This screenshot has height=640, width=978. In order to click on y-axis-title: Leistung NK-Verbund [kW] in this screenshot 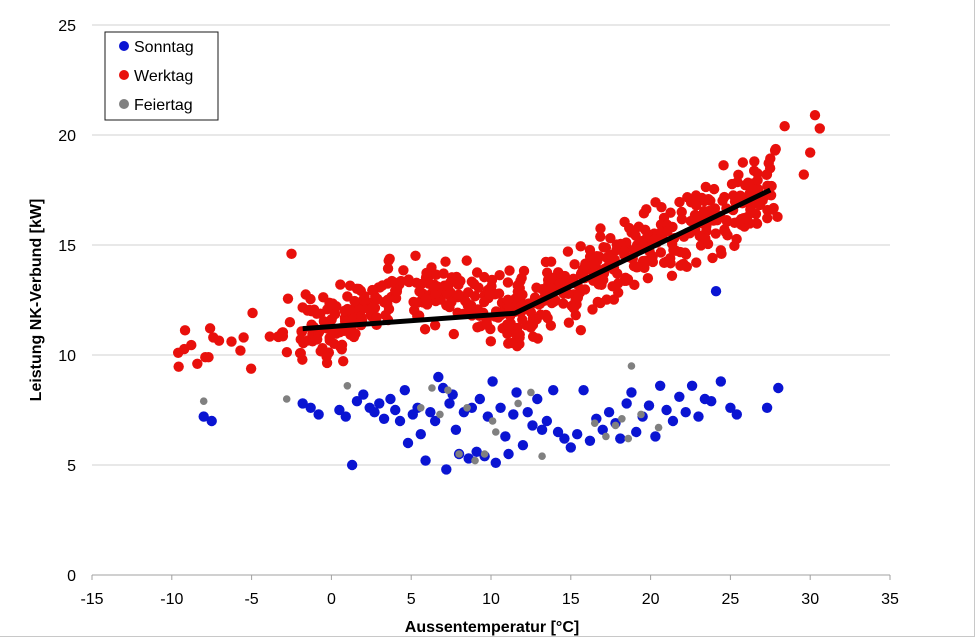, I will do `click(36, 300)`.